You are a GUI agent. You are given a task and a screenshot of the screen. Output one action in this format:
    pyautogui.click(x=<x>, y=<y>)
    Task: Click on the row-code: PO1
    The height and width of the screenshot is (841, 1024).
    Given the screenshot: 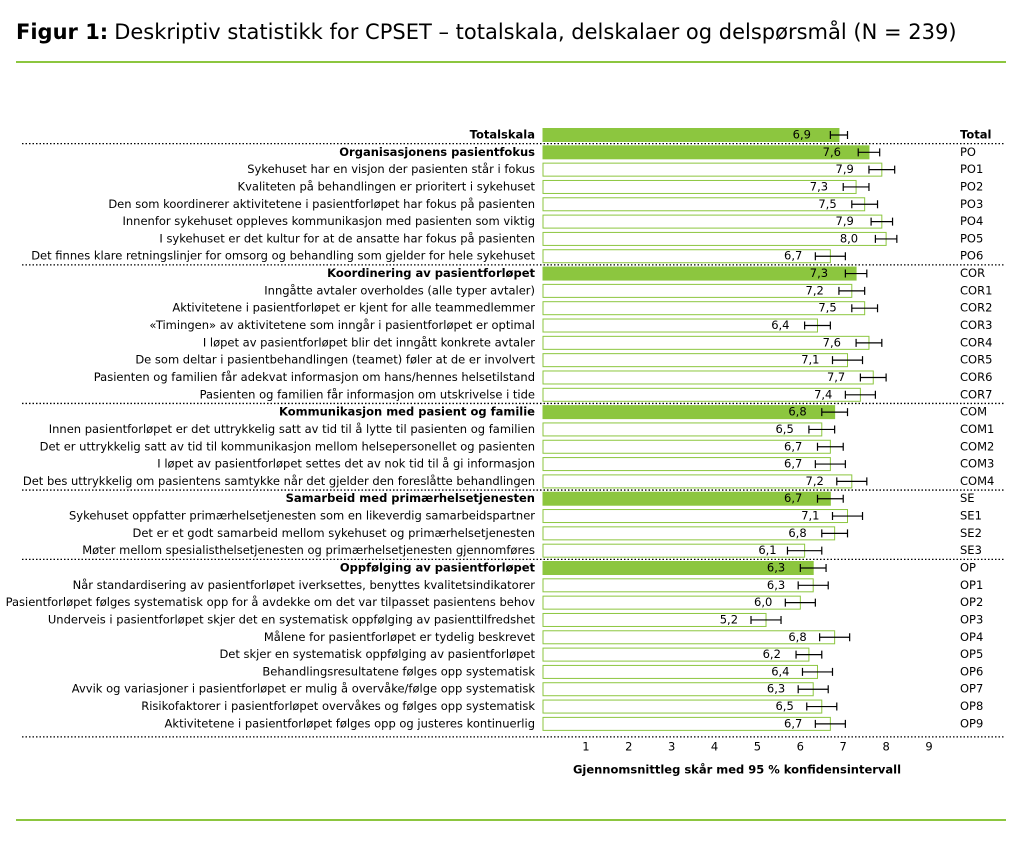 What is the action you would take?
    pyautogui.click(x=971, y=169)
    